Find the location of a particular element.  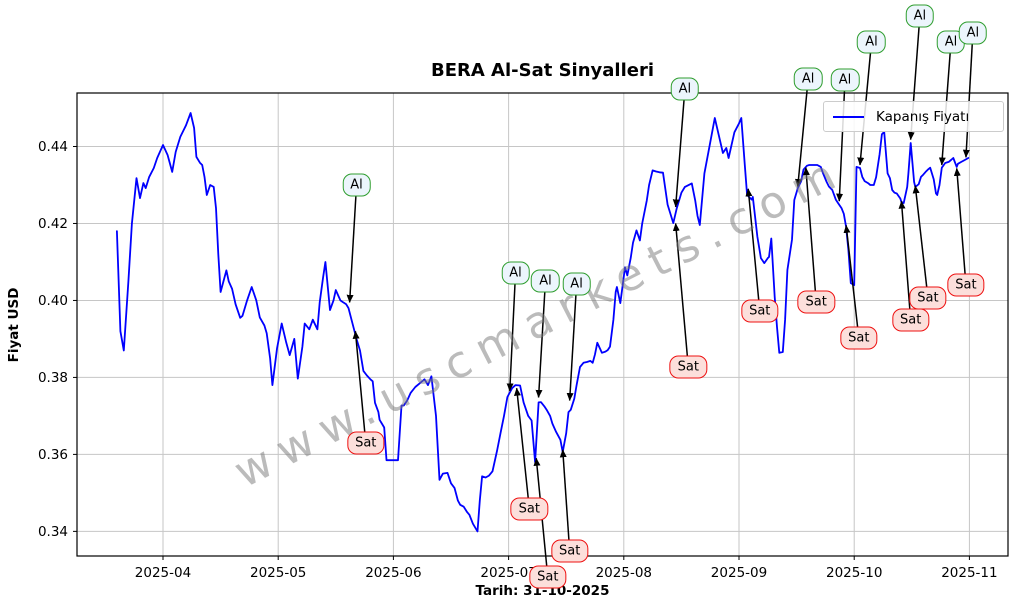

y-tick-label: 0.36 is located at coordinates (53, 455).